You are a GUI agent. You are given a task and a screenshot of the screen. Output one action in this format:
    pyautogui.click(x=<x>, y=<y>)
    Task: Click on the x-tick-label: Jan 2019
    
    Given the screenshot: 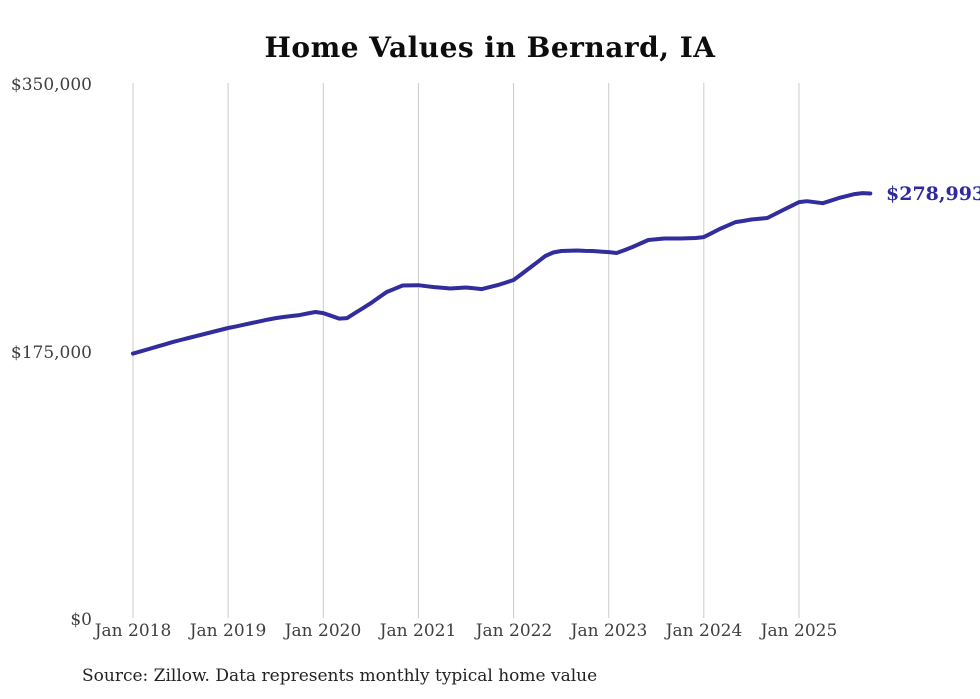 What is the action you would take?
    pyautogui.click(x=228, y=631)
    